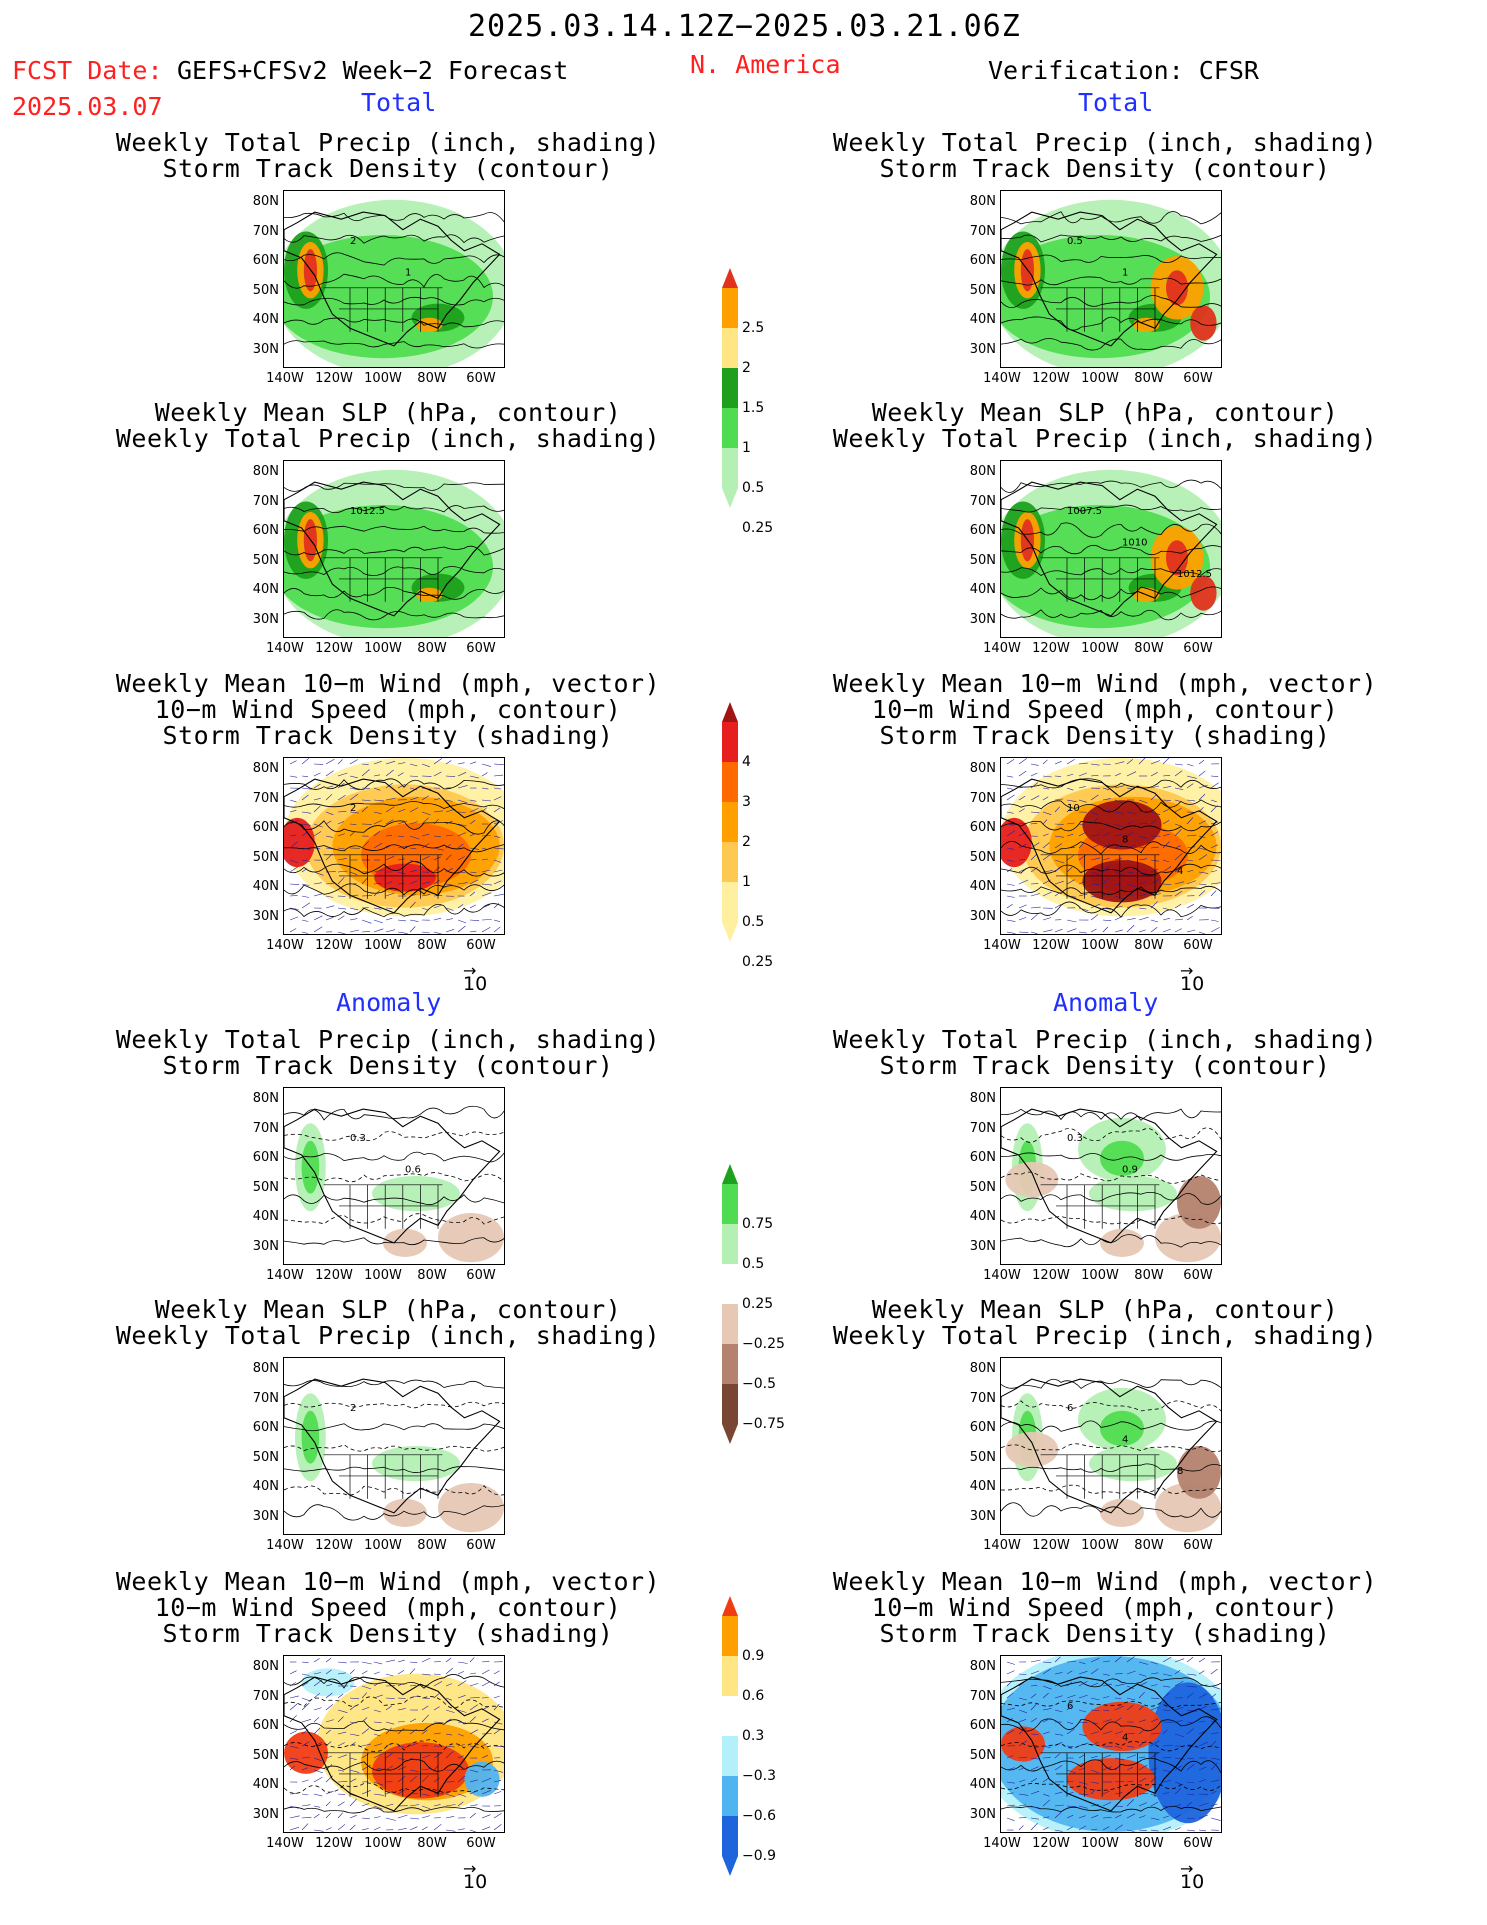 The image size is (1487, 1925). Describe the element at coordinates (1105, 1607) in the screenshot. I see `panel-title-right-anom_3-line2: 10−m Wind Speed (mph, contour)` at that location.